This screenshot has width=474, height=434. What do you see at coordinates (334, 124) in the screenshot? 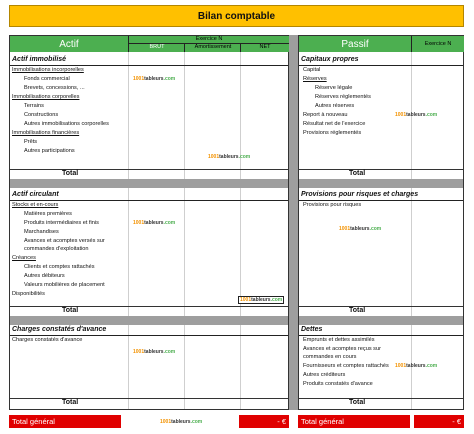
I see `list-item: Résultat net de l'exercice` at bounding box center [334, 124].